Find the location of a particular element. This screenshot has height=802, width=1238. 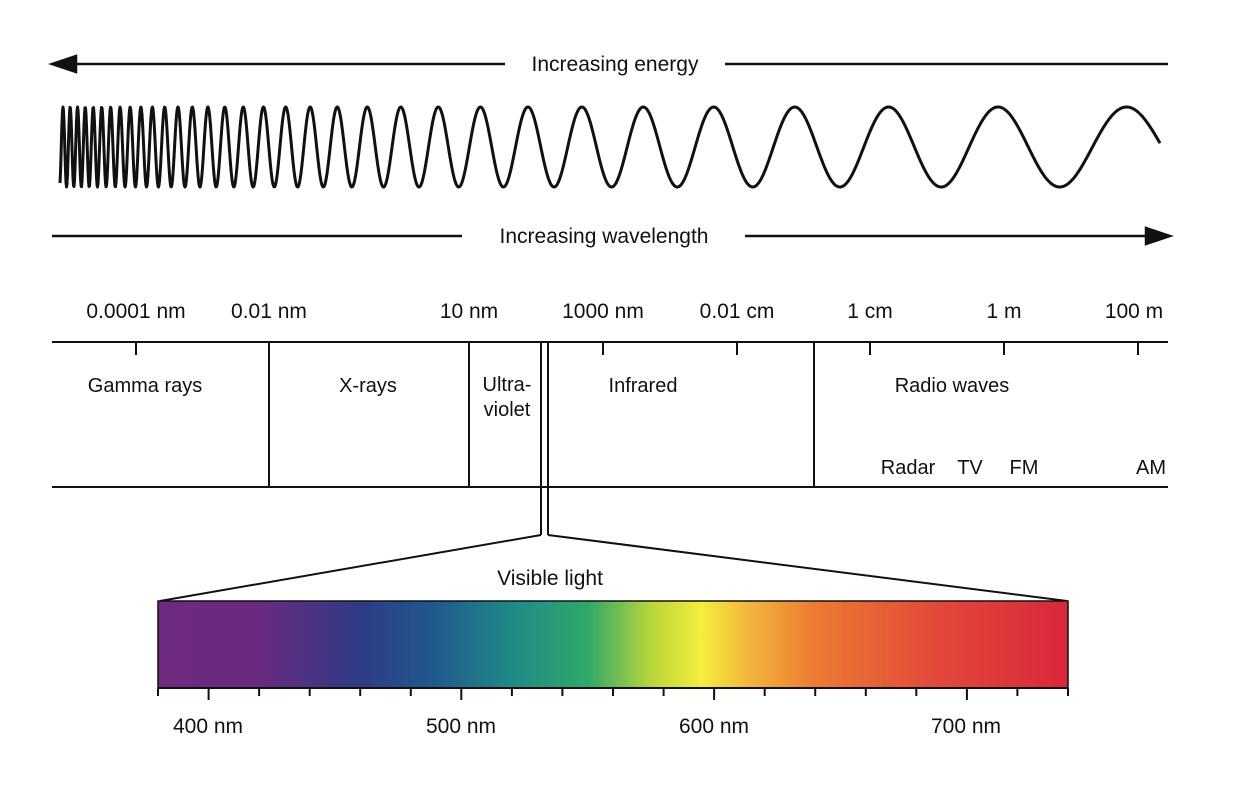

visible-zoom-lines is located at coordinates (613, 568).